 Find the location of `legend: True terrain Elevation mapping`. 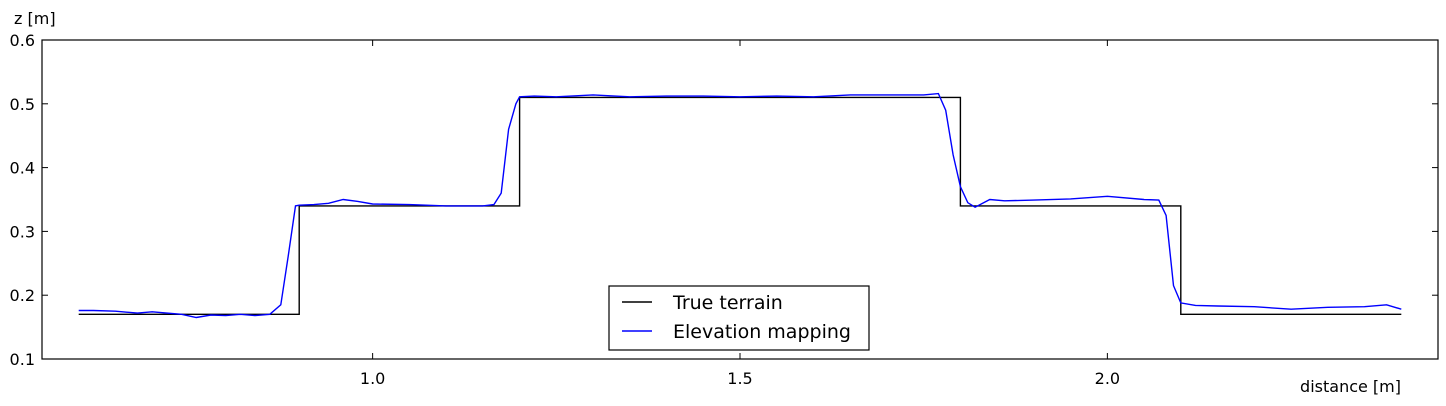

legend: True terrain Elevation mapping is located at coordinates (739, 318).